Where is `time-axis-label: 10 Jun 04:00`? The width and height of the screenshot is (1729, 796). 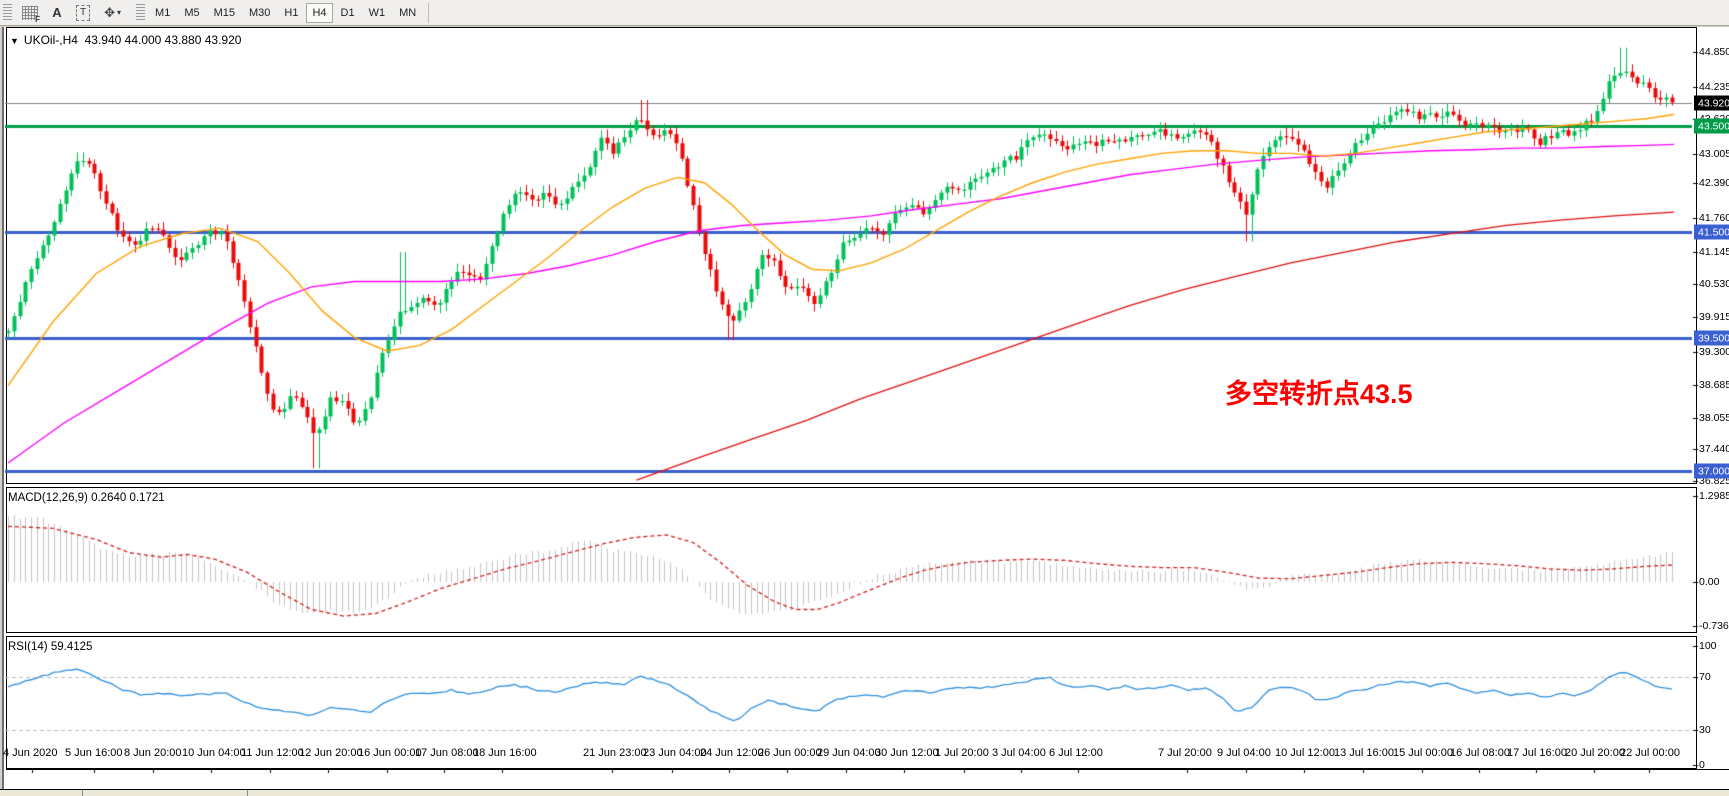 time-axis-label: 10 Jun 04:00 is located at coordinates (214, 753).